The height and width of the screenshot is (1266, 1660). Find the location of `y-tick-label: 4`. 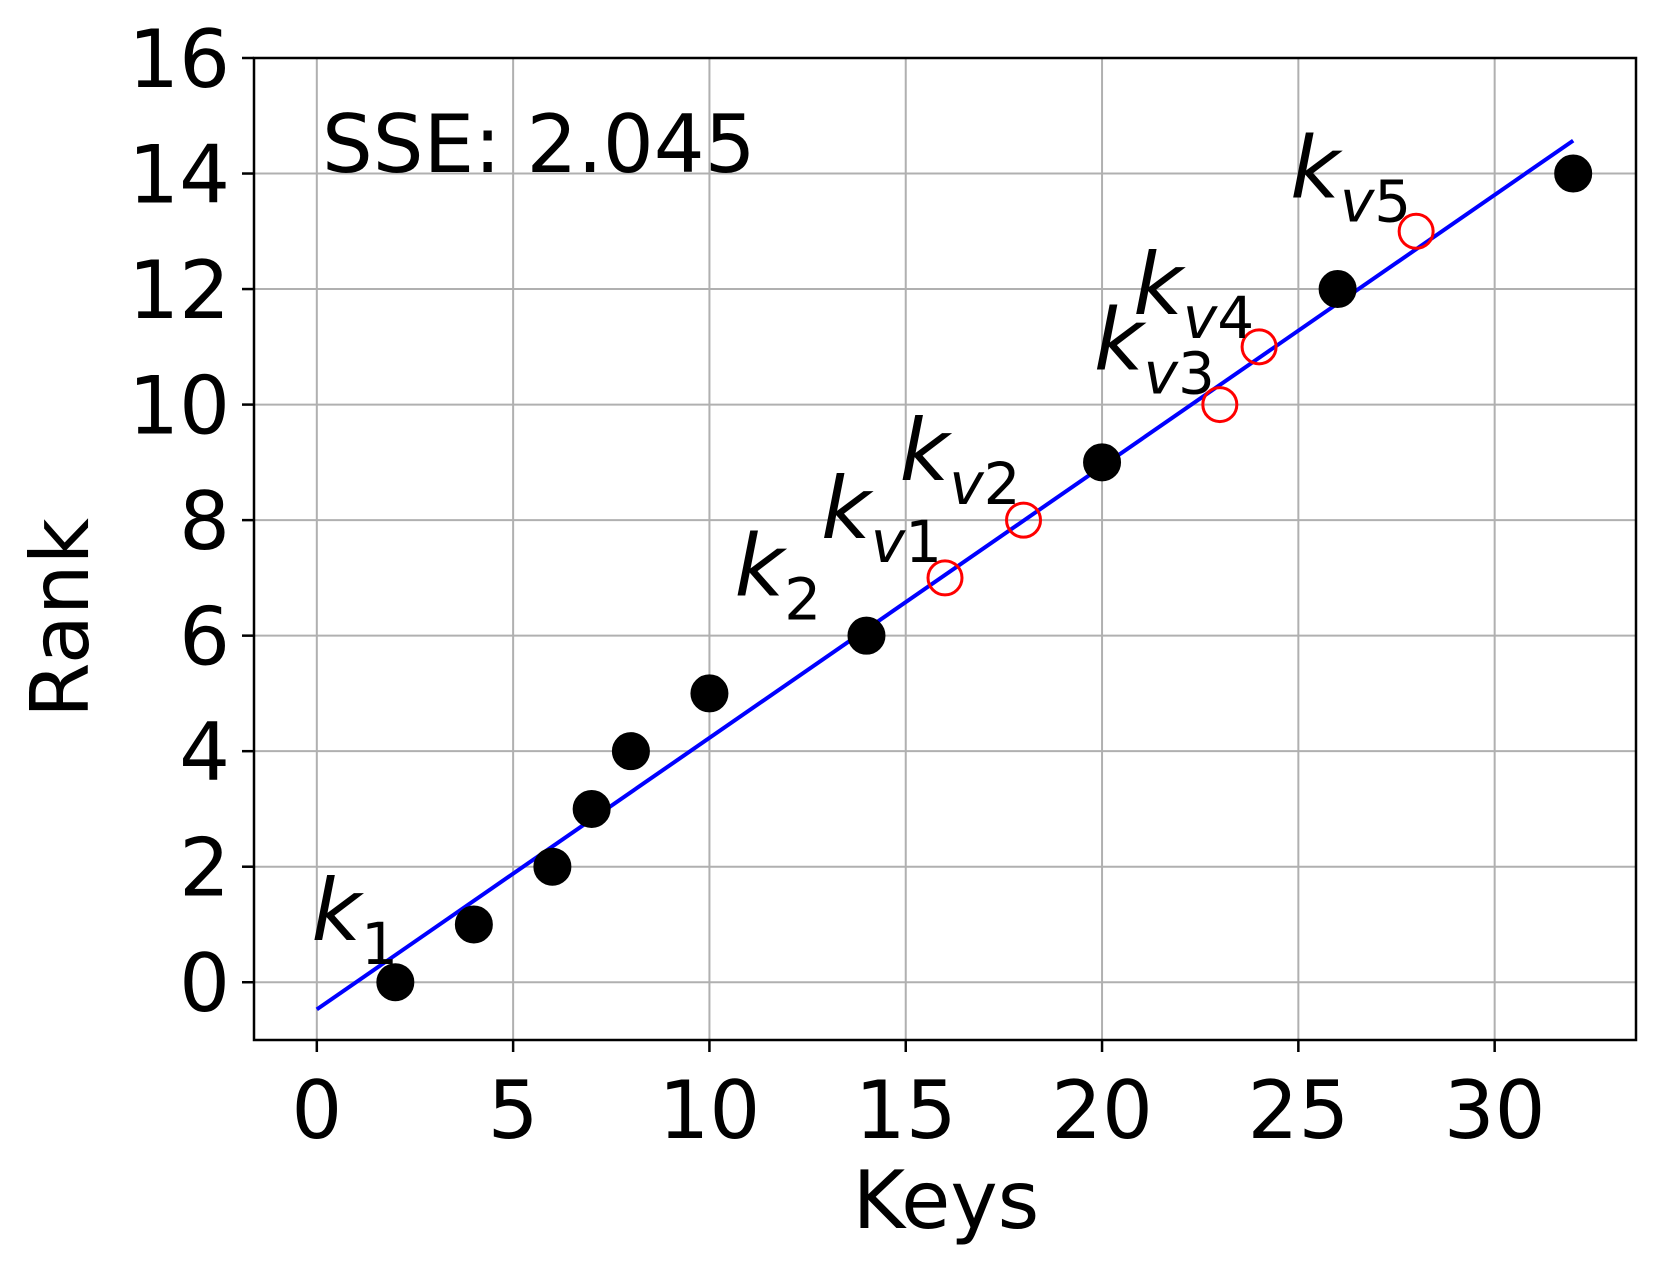

y-tick-label: 4 is located at coordinates (204, 752).